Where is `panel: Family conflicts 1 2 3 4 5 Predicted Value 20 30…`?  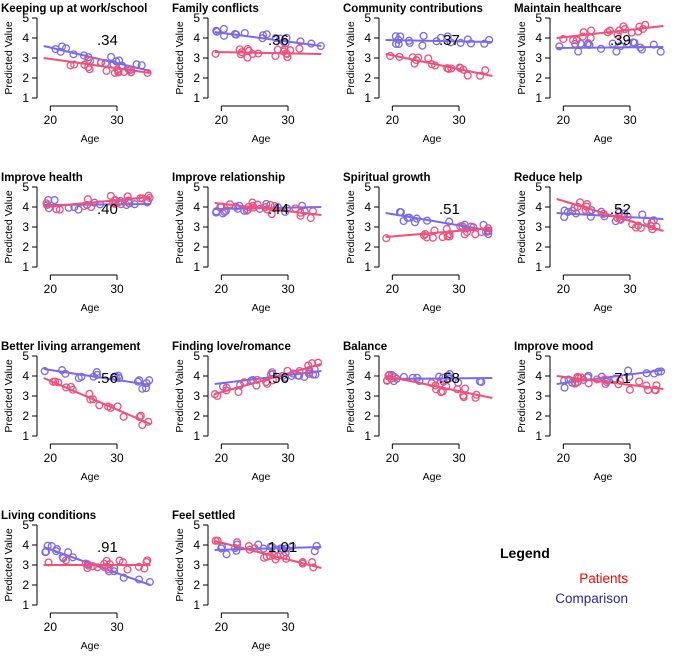 panel: Family conflicts 1 2 3 4 5 Predicted Value 20 30… is located at coordinates (248, 74).